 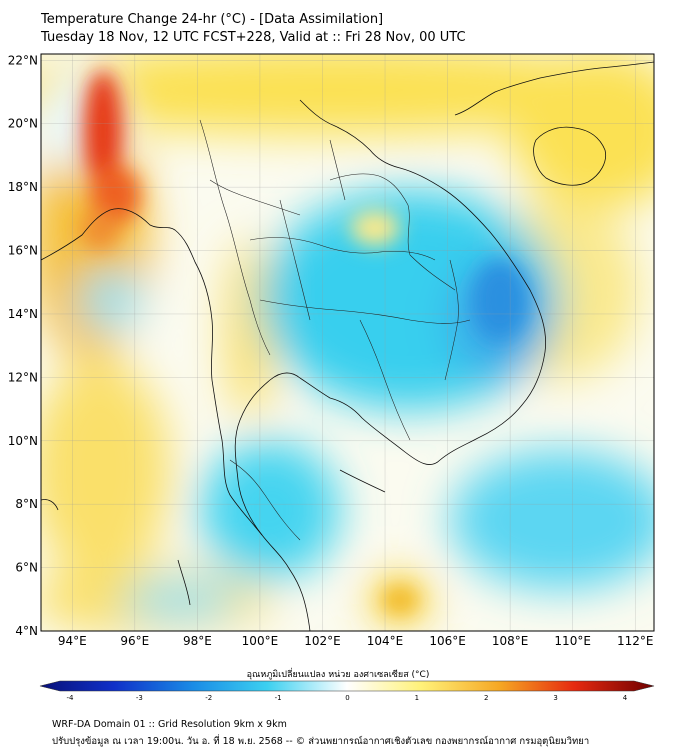 What do you see at coordinates (347, 698) in the screenshot?
I see `colorbar-tick-label: 0` at bounding box center [347, 698].